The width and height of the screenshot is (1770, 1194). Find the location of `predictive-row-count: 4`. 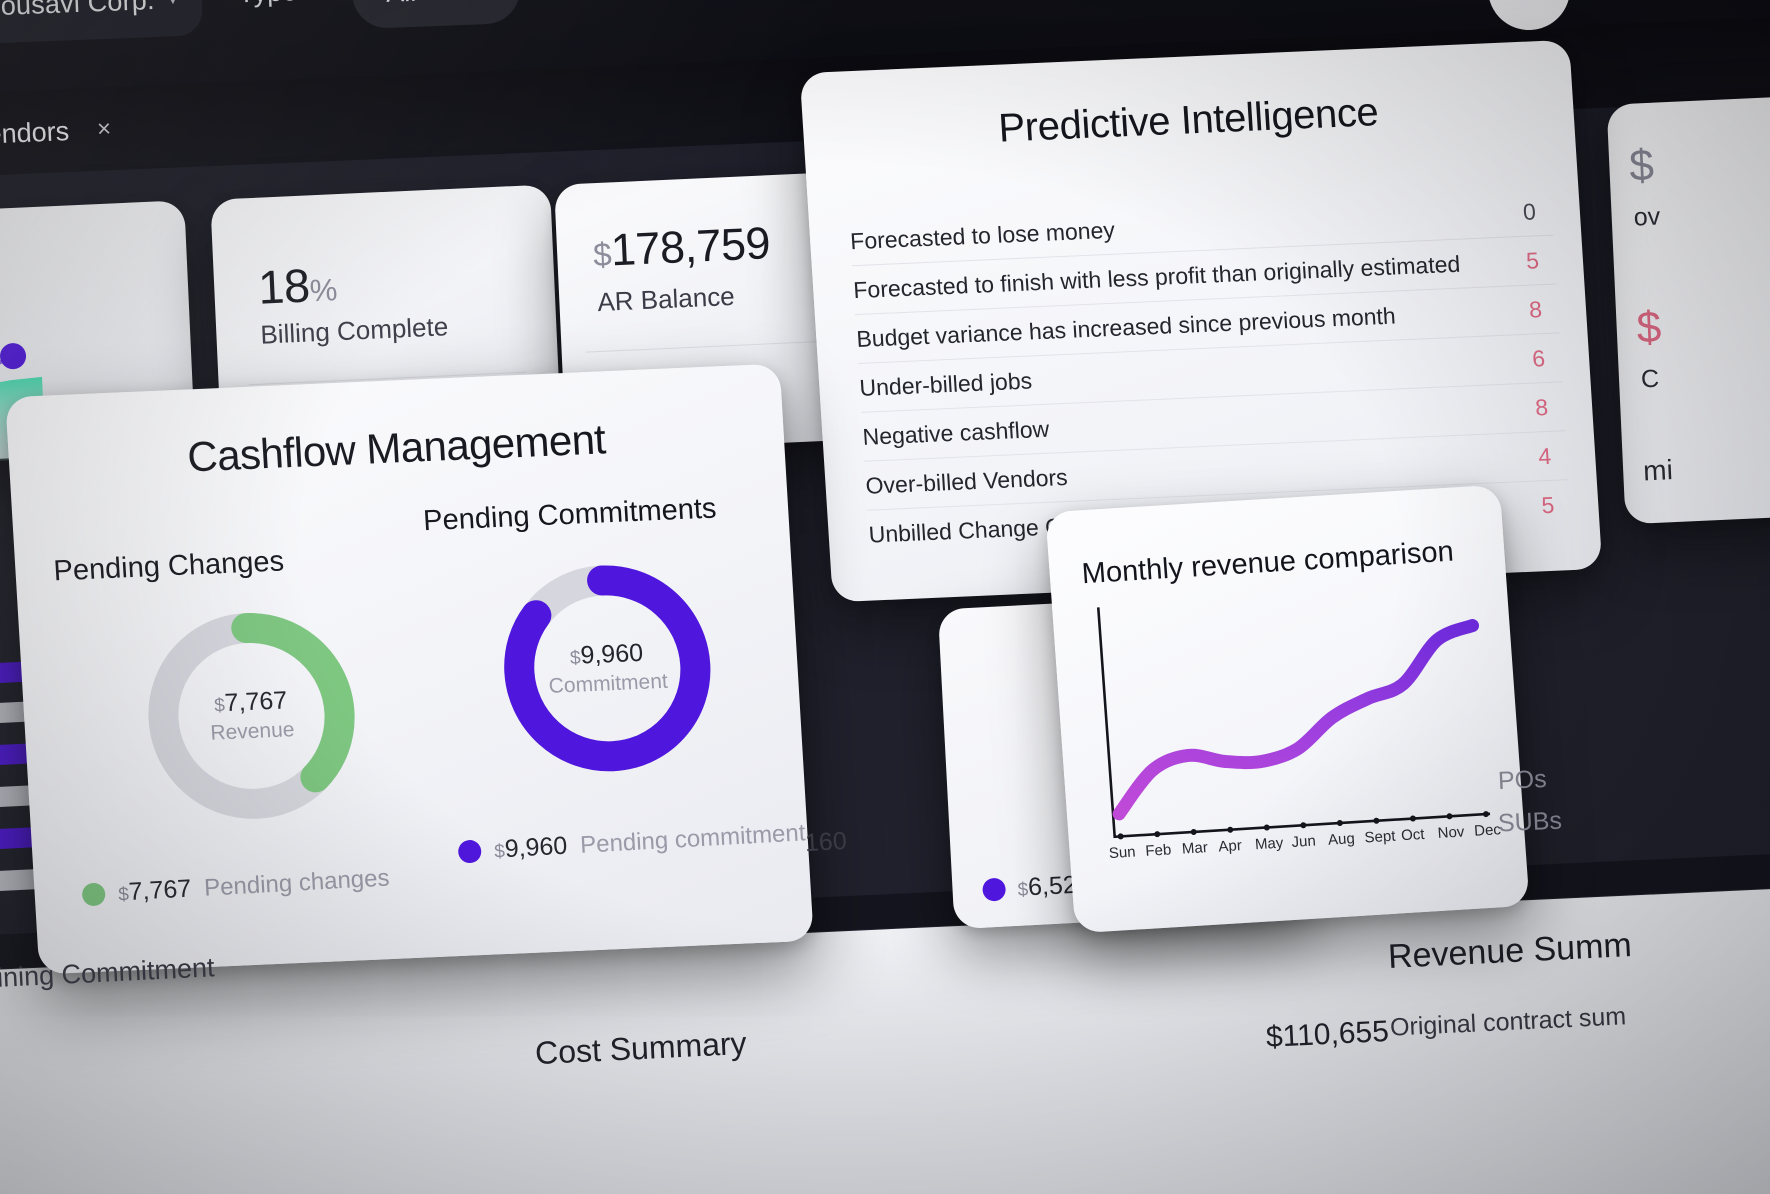

predictive-row-count: 4 is located at coordinates (1544, 455).